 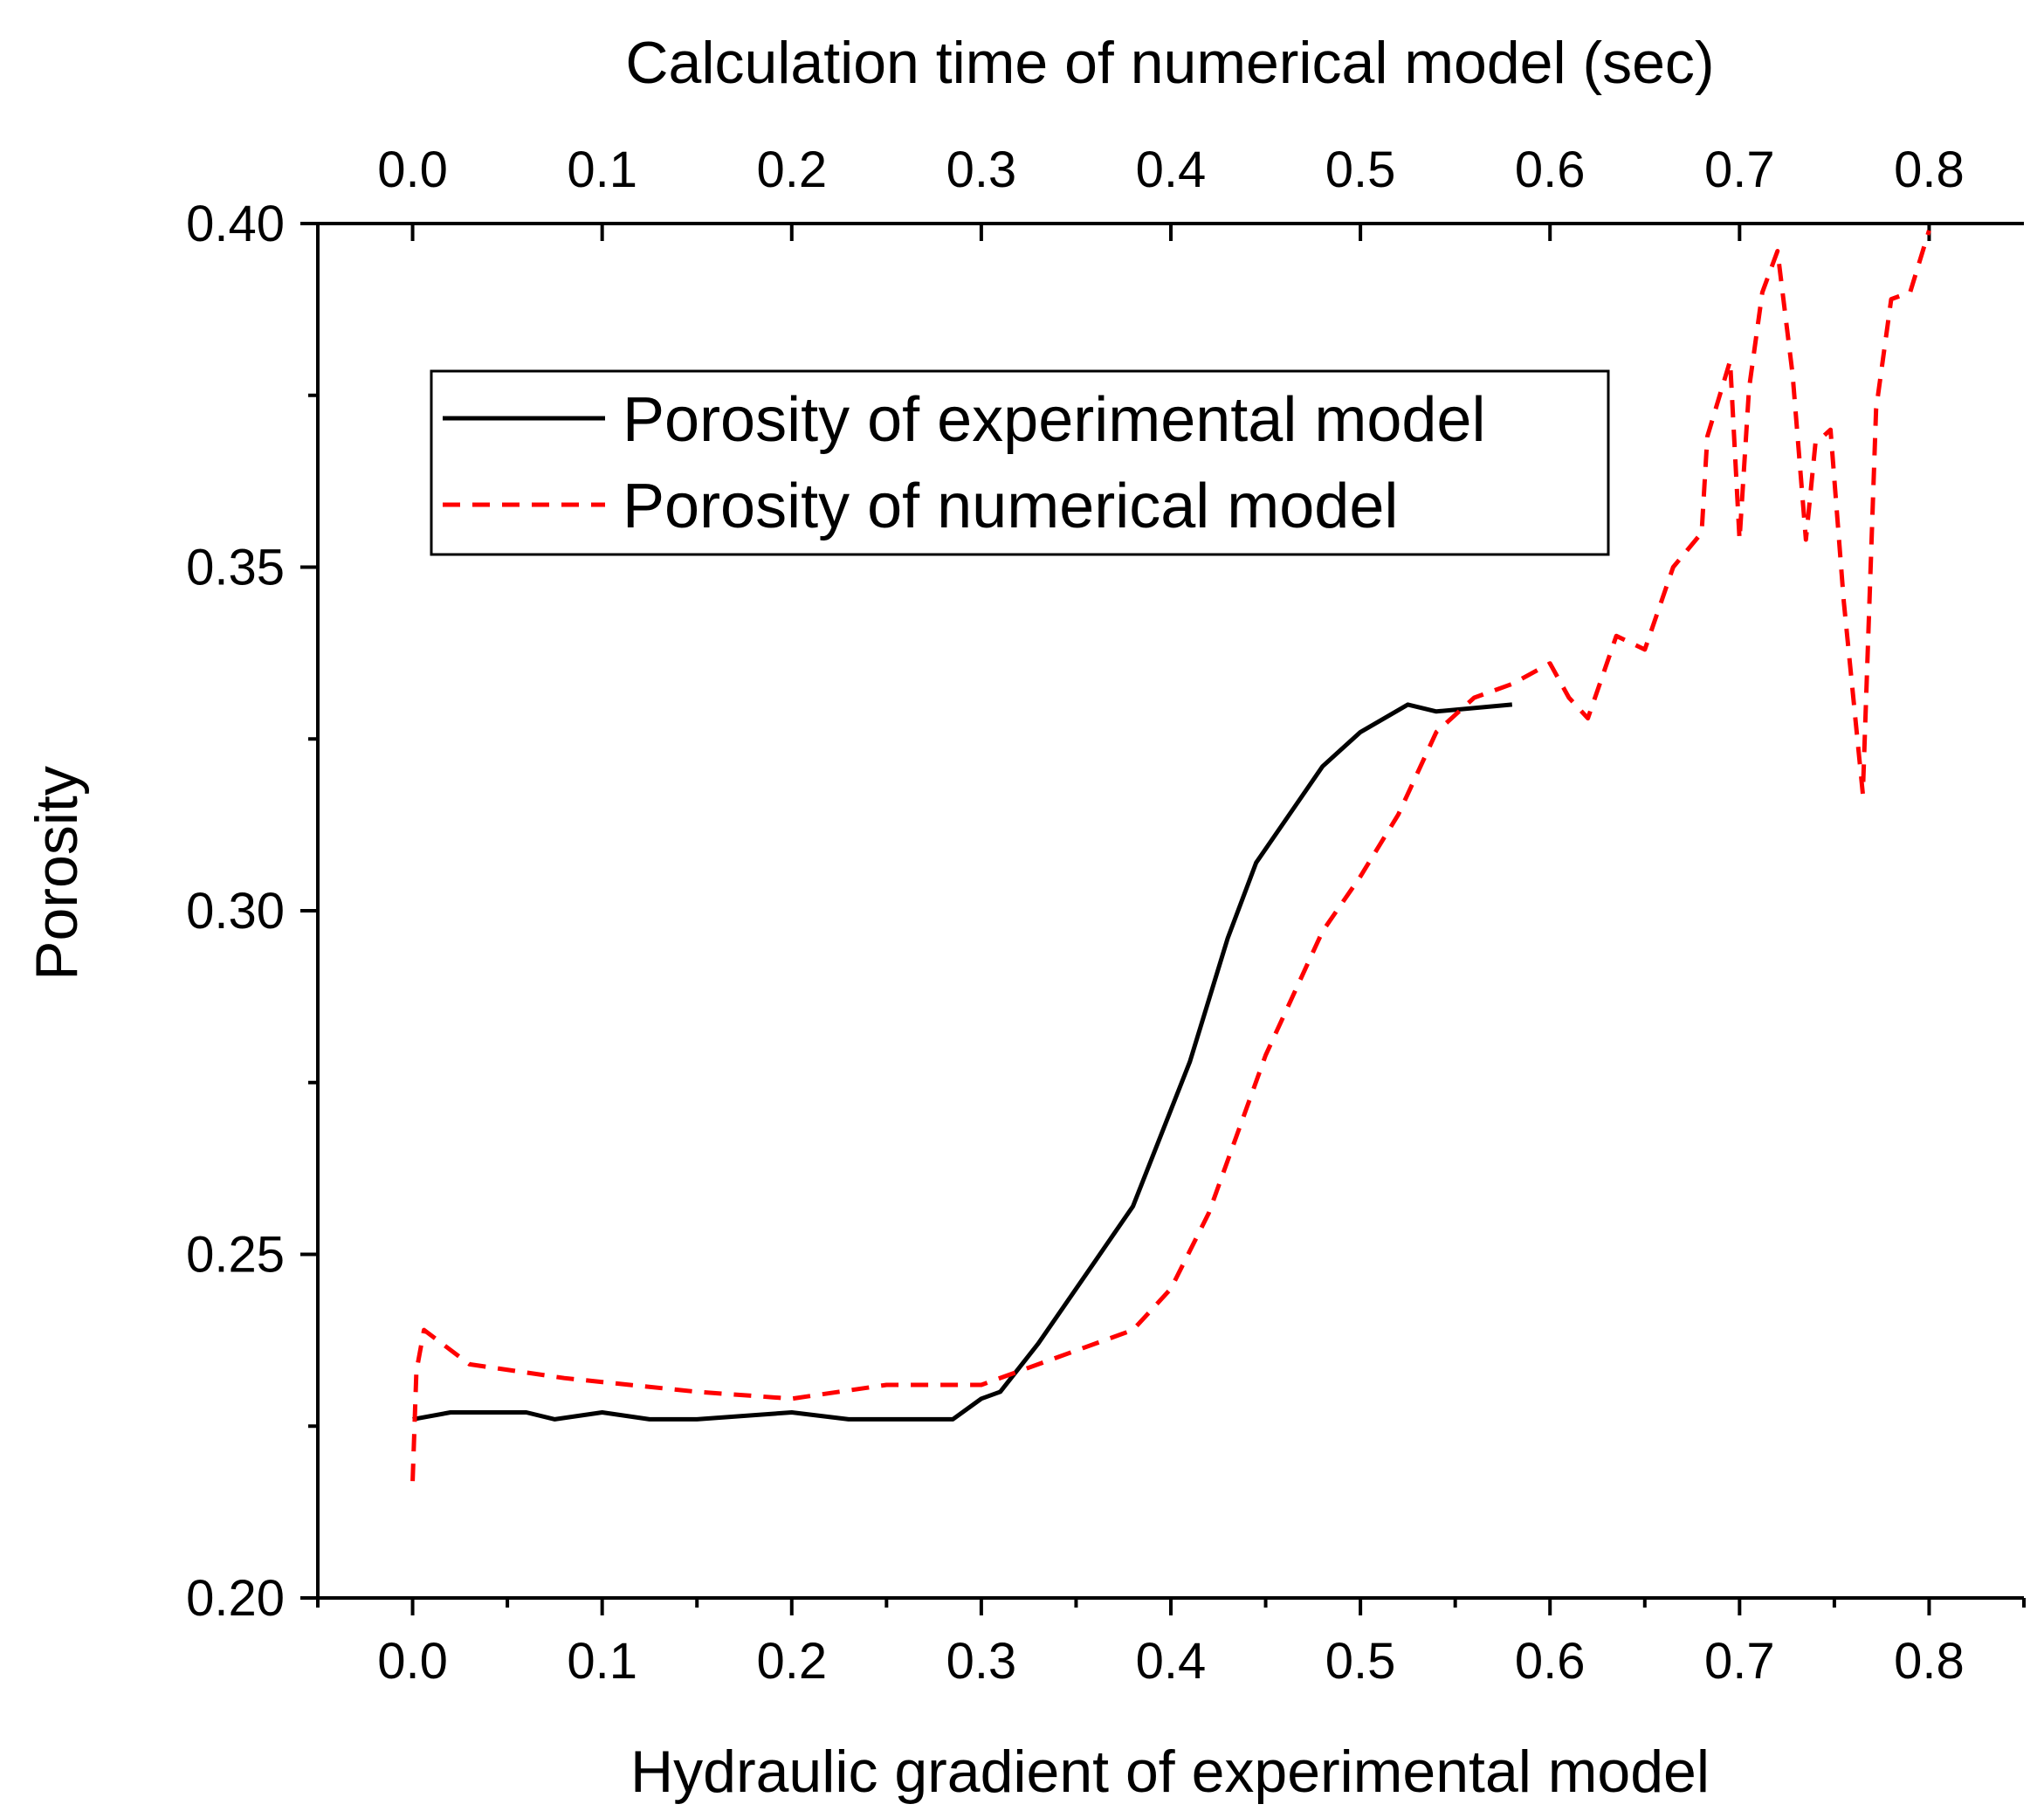 I want to click on y-axis-title: Porosity, so click(x=57, y=873).